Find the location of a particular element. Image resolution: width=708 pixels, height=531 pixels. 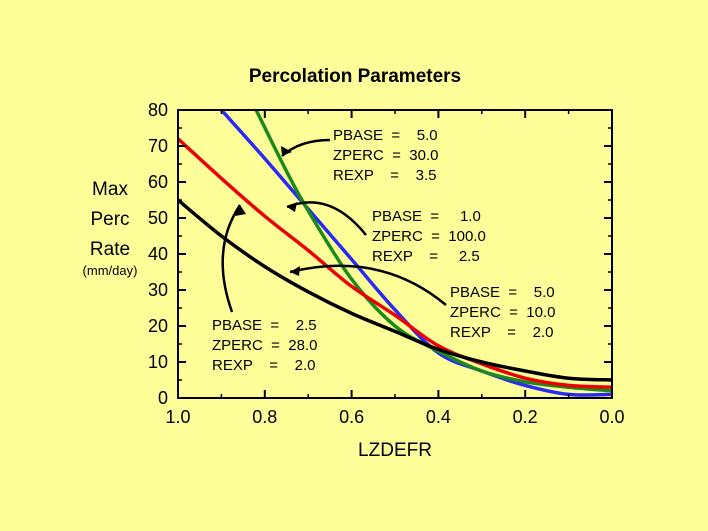

y-axis-label-line-3: Rate is located at coordinates (110, 249).